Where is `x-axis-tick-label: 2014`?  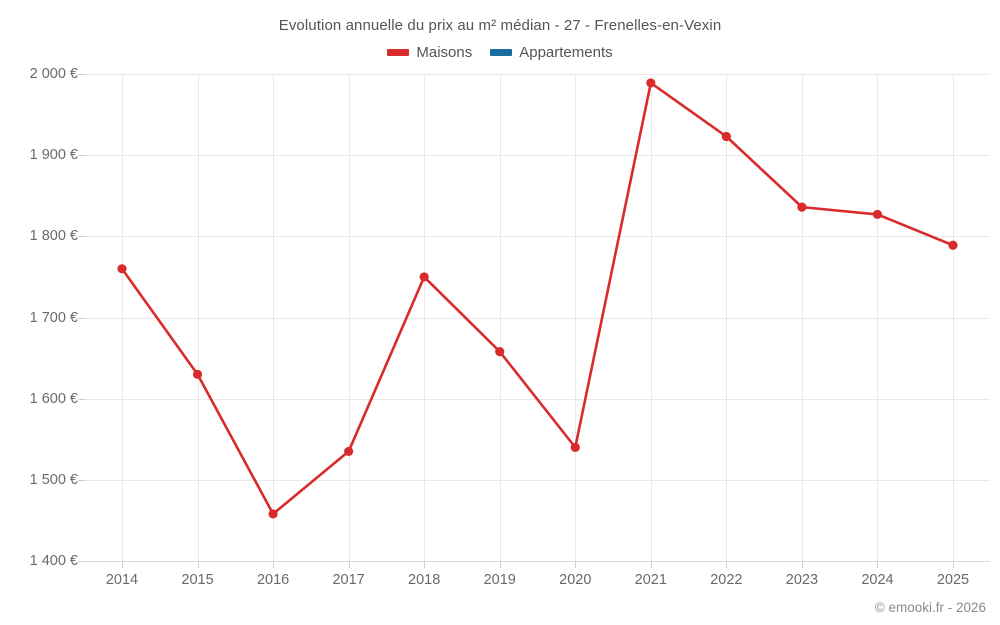
x-axis-tick-label: 2014 is located at coordinates (122, 580).